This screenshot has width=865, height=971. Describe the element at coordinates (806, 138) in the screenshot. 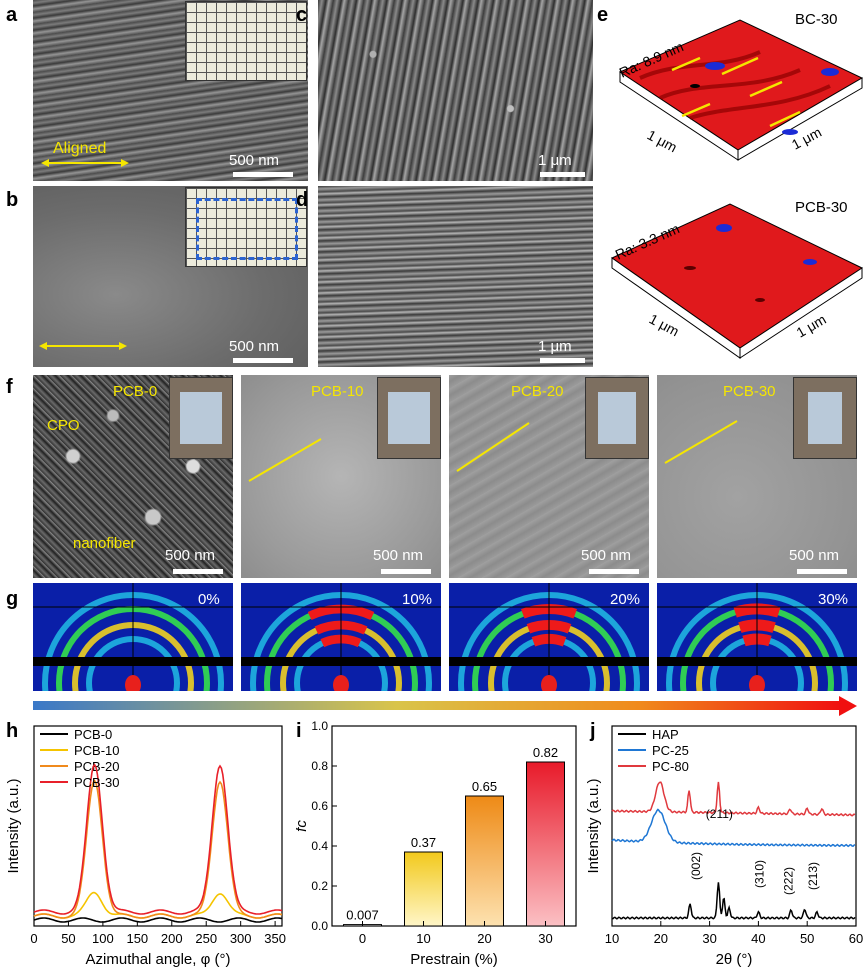

I see `afm-axis2-top: 1 μm` at that location.